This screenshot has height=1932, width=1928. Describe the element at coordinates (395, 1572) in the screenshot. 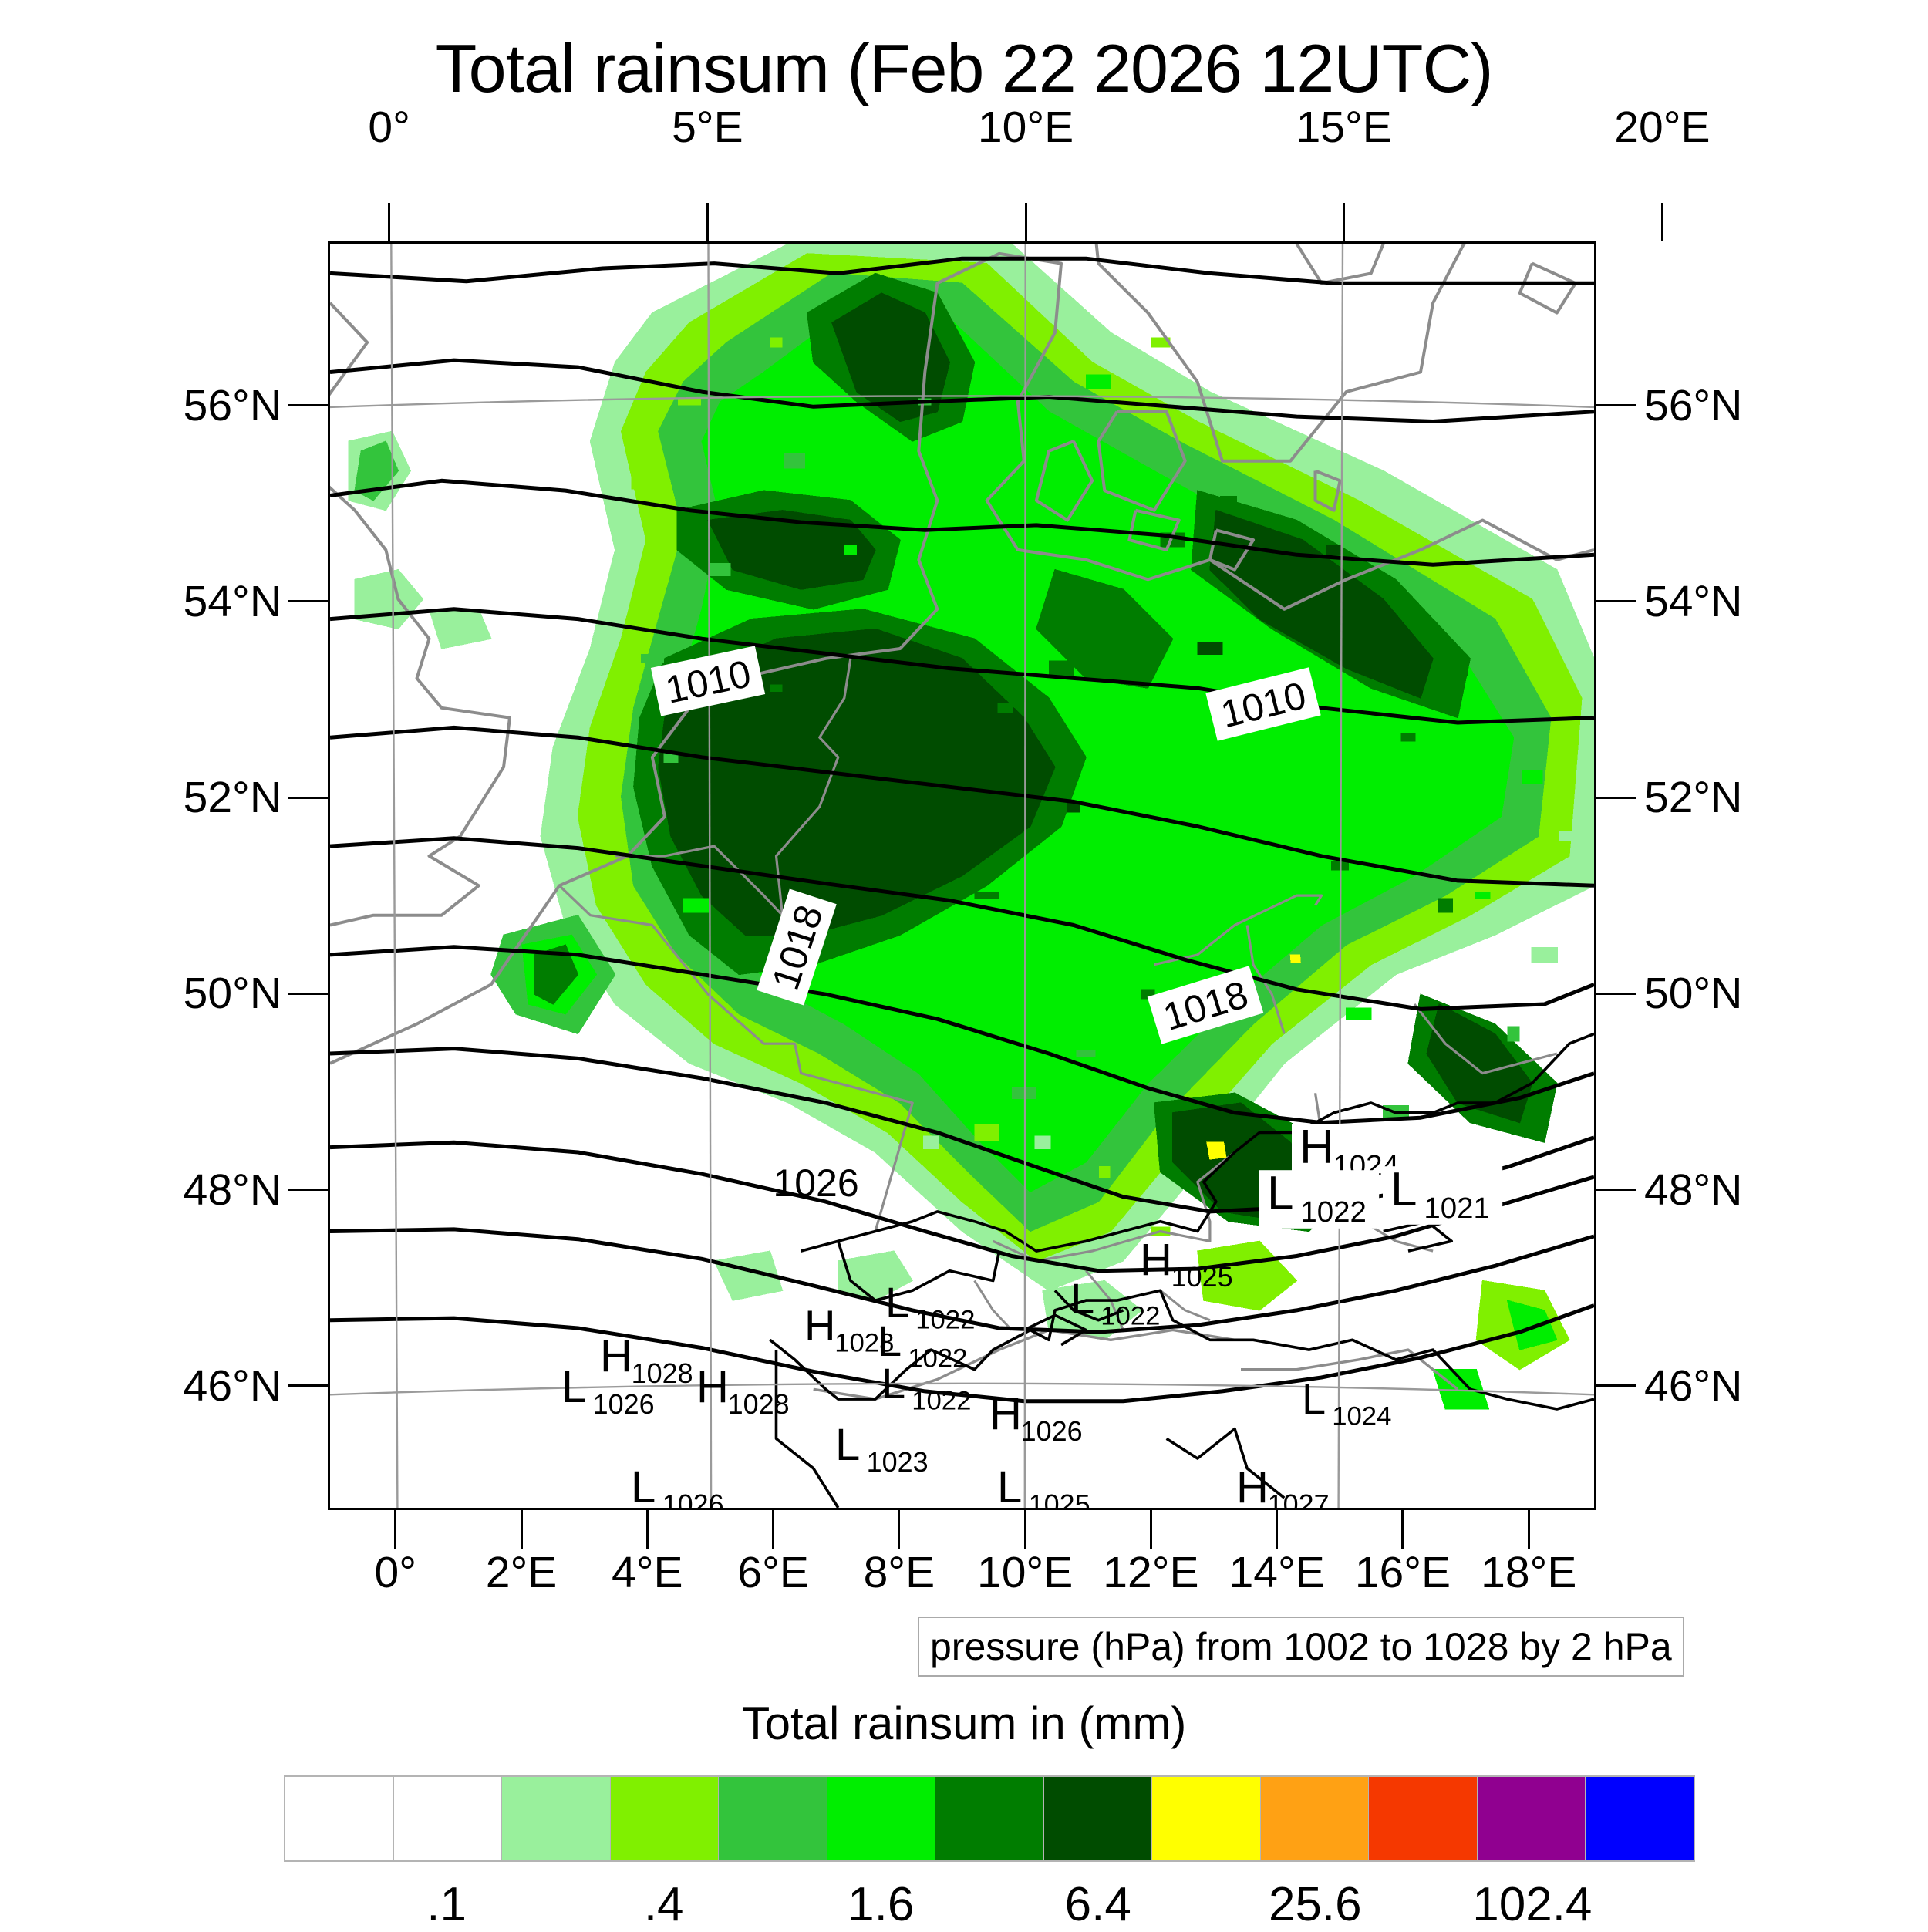

I see `bottom-axis-label: 0°` at that location.